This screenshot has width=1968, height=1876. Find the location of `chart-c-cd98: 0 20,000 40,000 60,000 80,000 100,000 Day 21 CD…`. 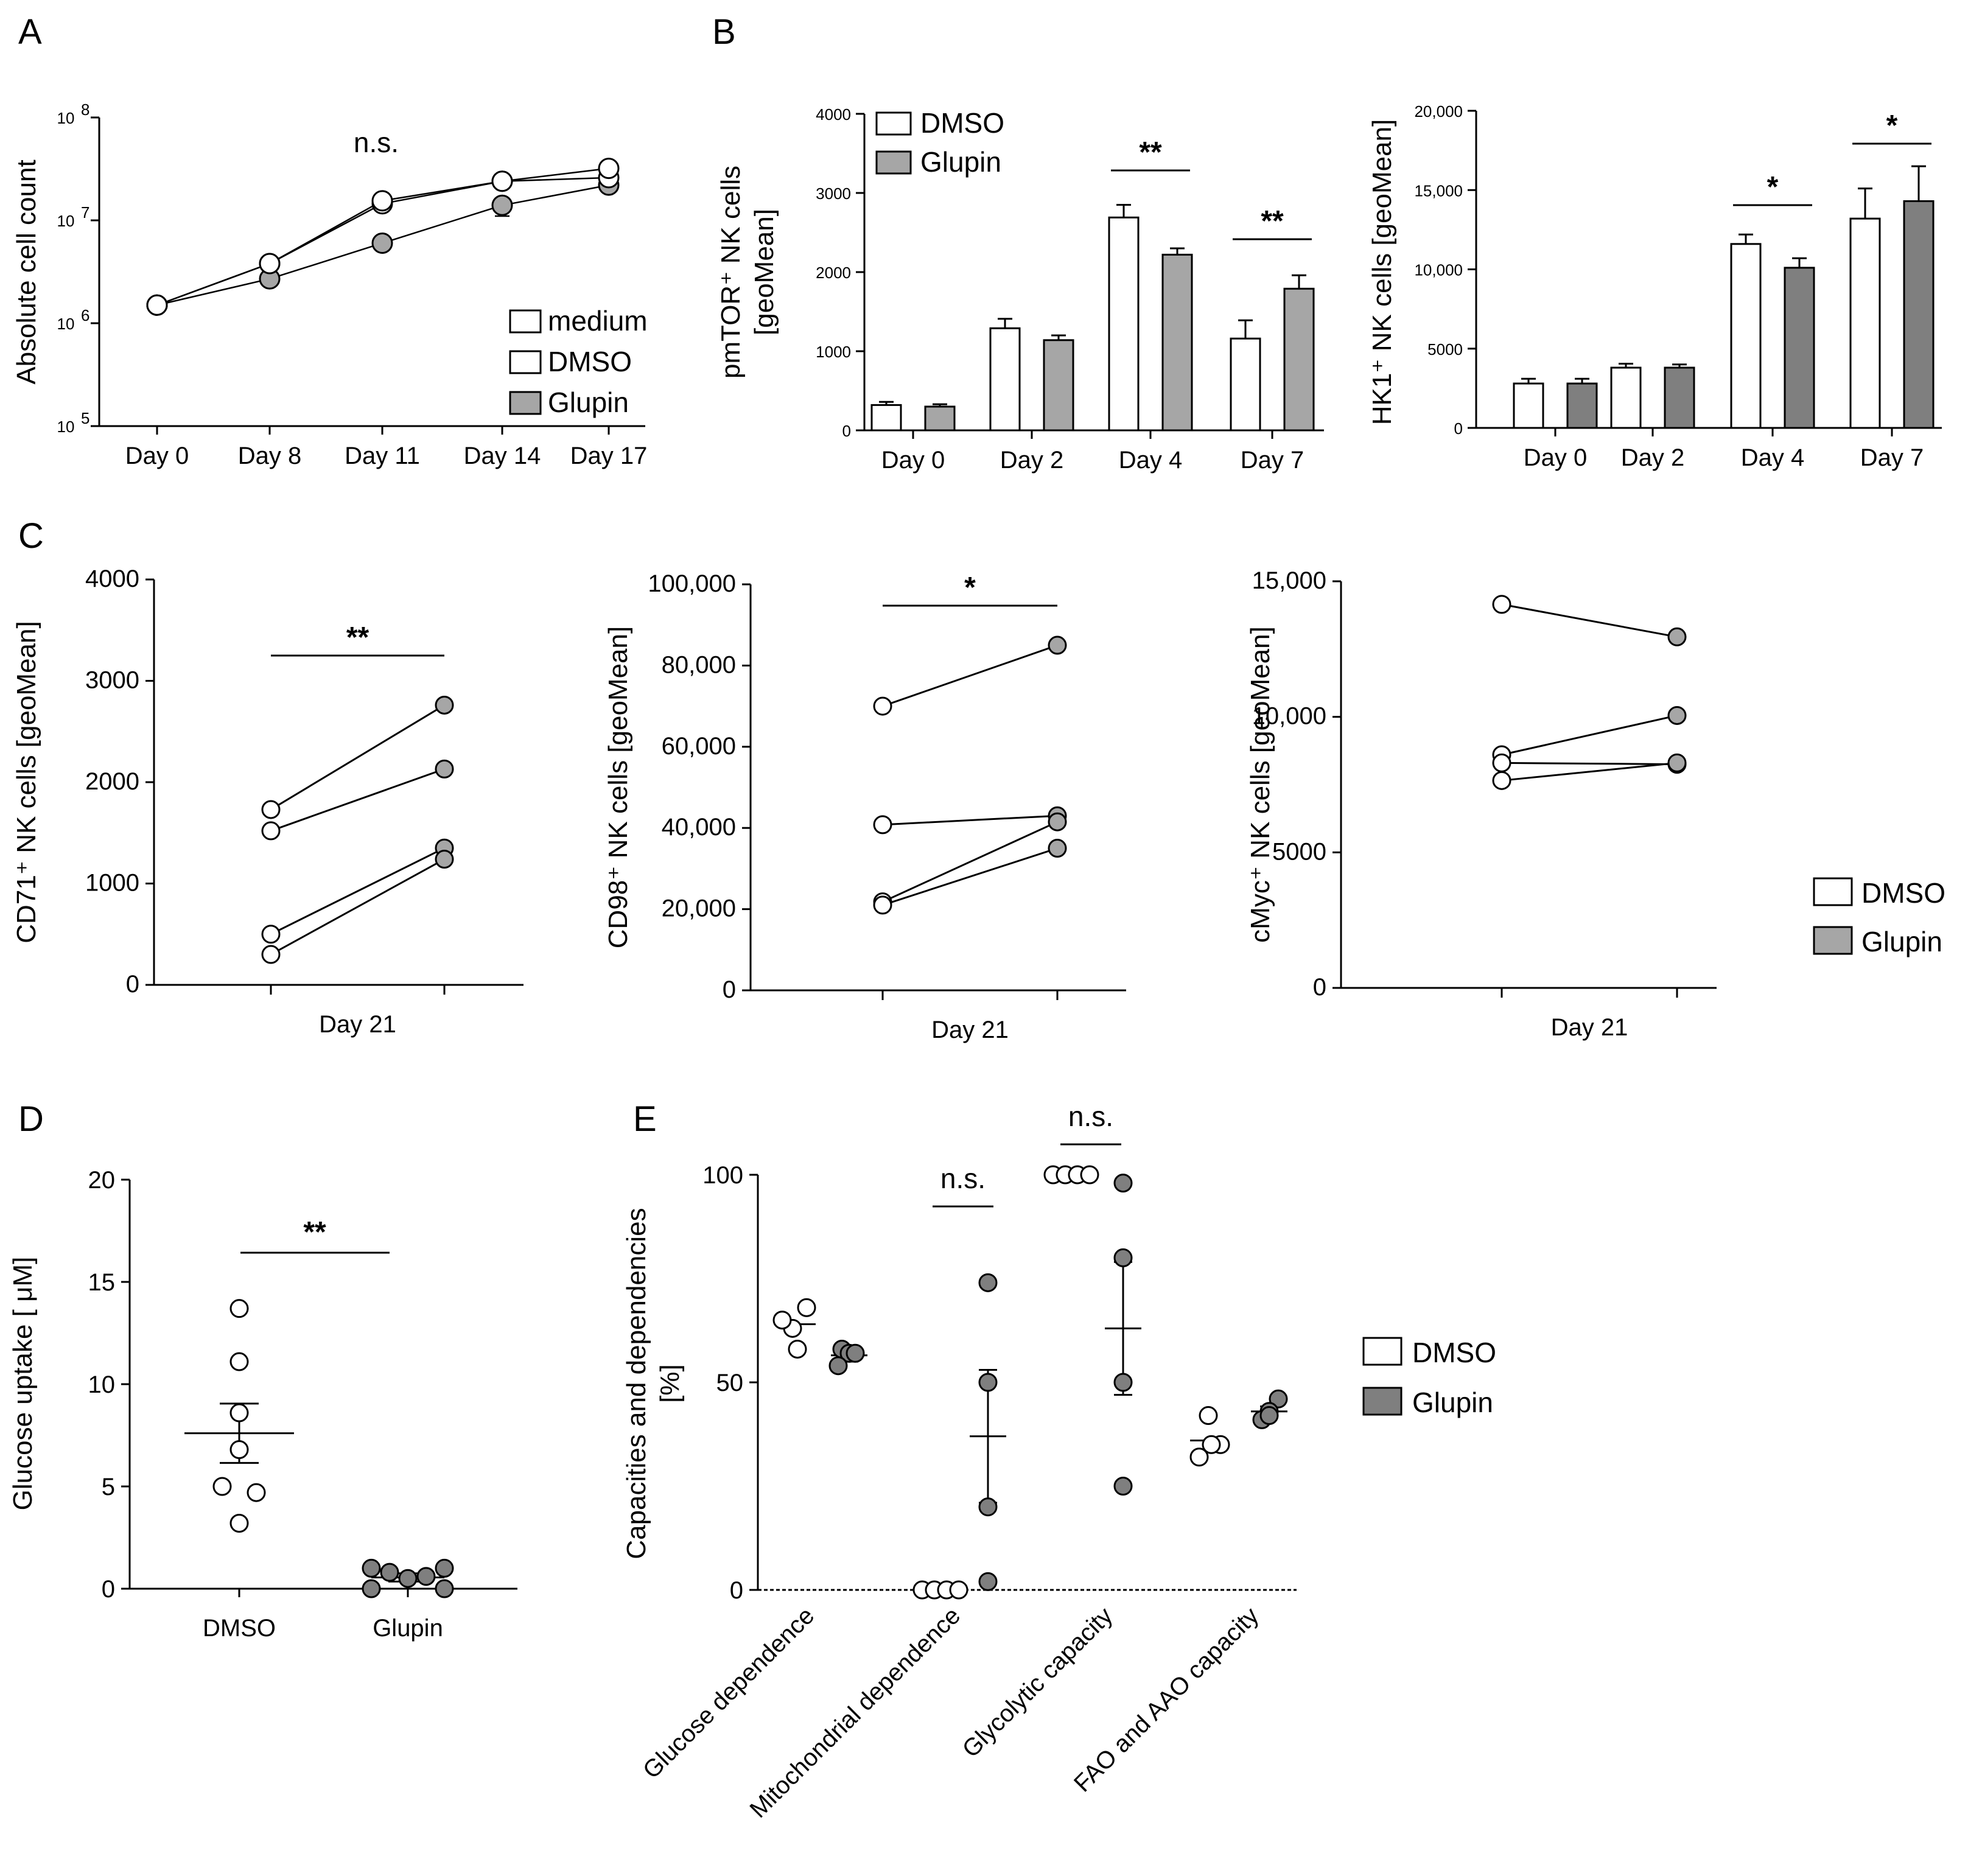

chart-c-cd98: 0 20,000 40,000 60,000 80,000 100,000 Day 21 CD… is located at coordinates (865, 806).